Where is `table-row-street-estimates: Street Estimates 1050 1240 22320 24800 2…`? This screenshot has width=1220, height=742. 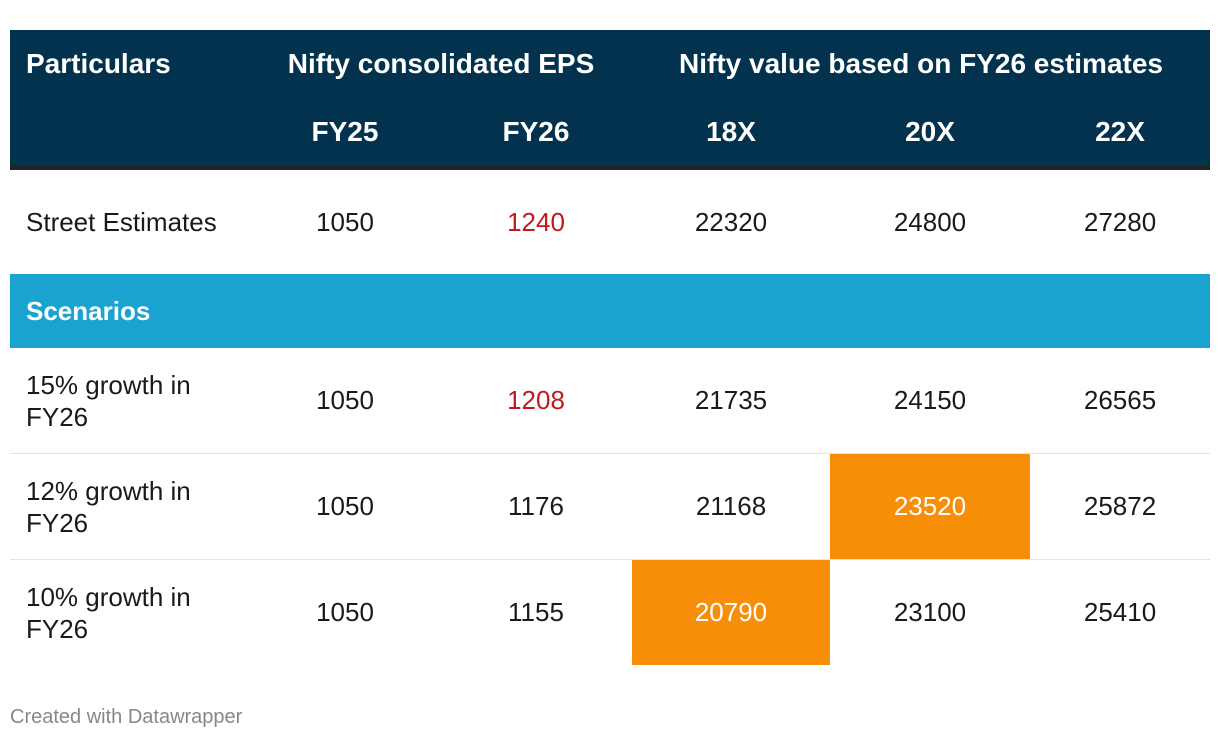
table-row-street-estimates: Street Estimates 1050 1240 22320 24800 2… is located at coordinates (610, 221).